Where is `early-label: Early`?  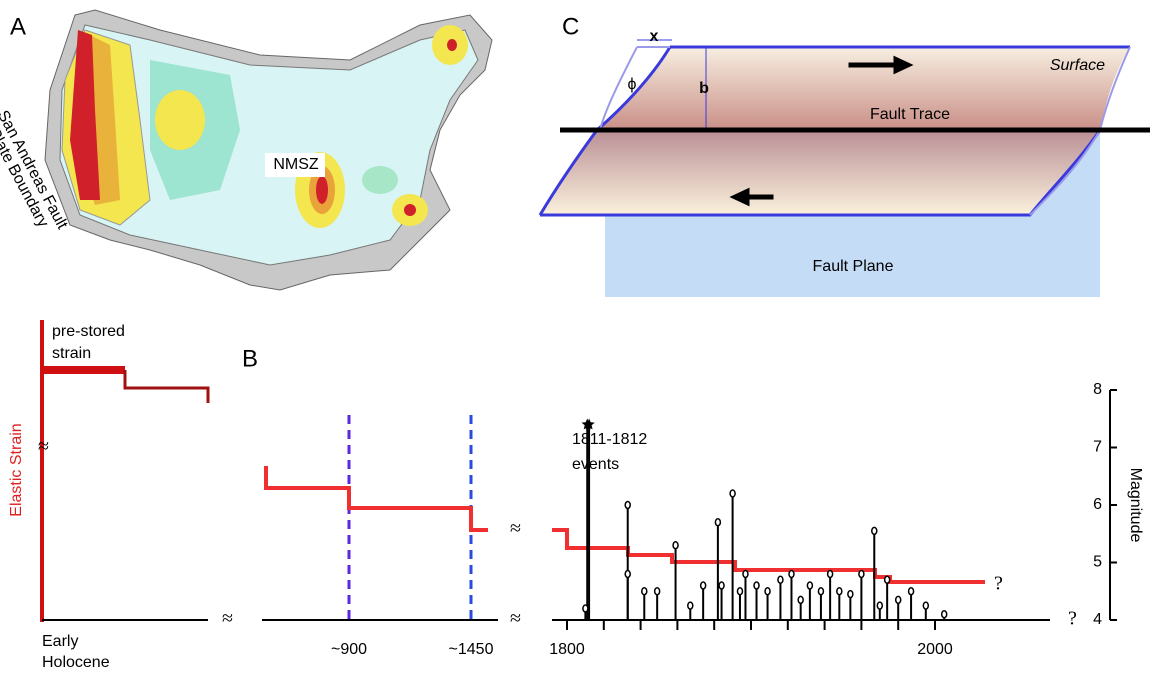 early-label: Early is located at coordinates (60, 641).